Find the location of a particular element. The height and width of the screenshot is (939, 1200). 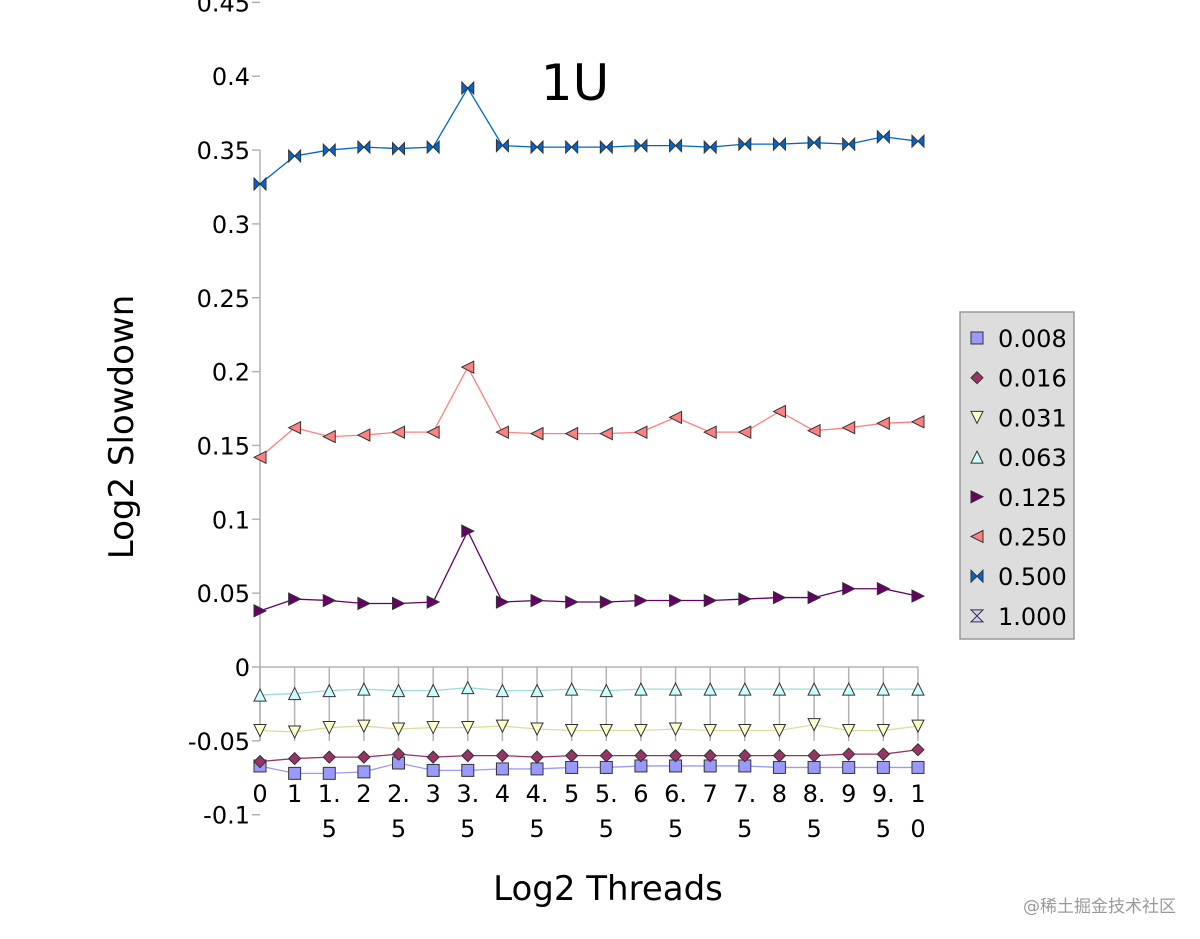

x-tick-label: 1 is located at coordinates (917, 794).